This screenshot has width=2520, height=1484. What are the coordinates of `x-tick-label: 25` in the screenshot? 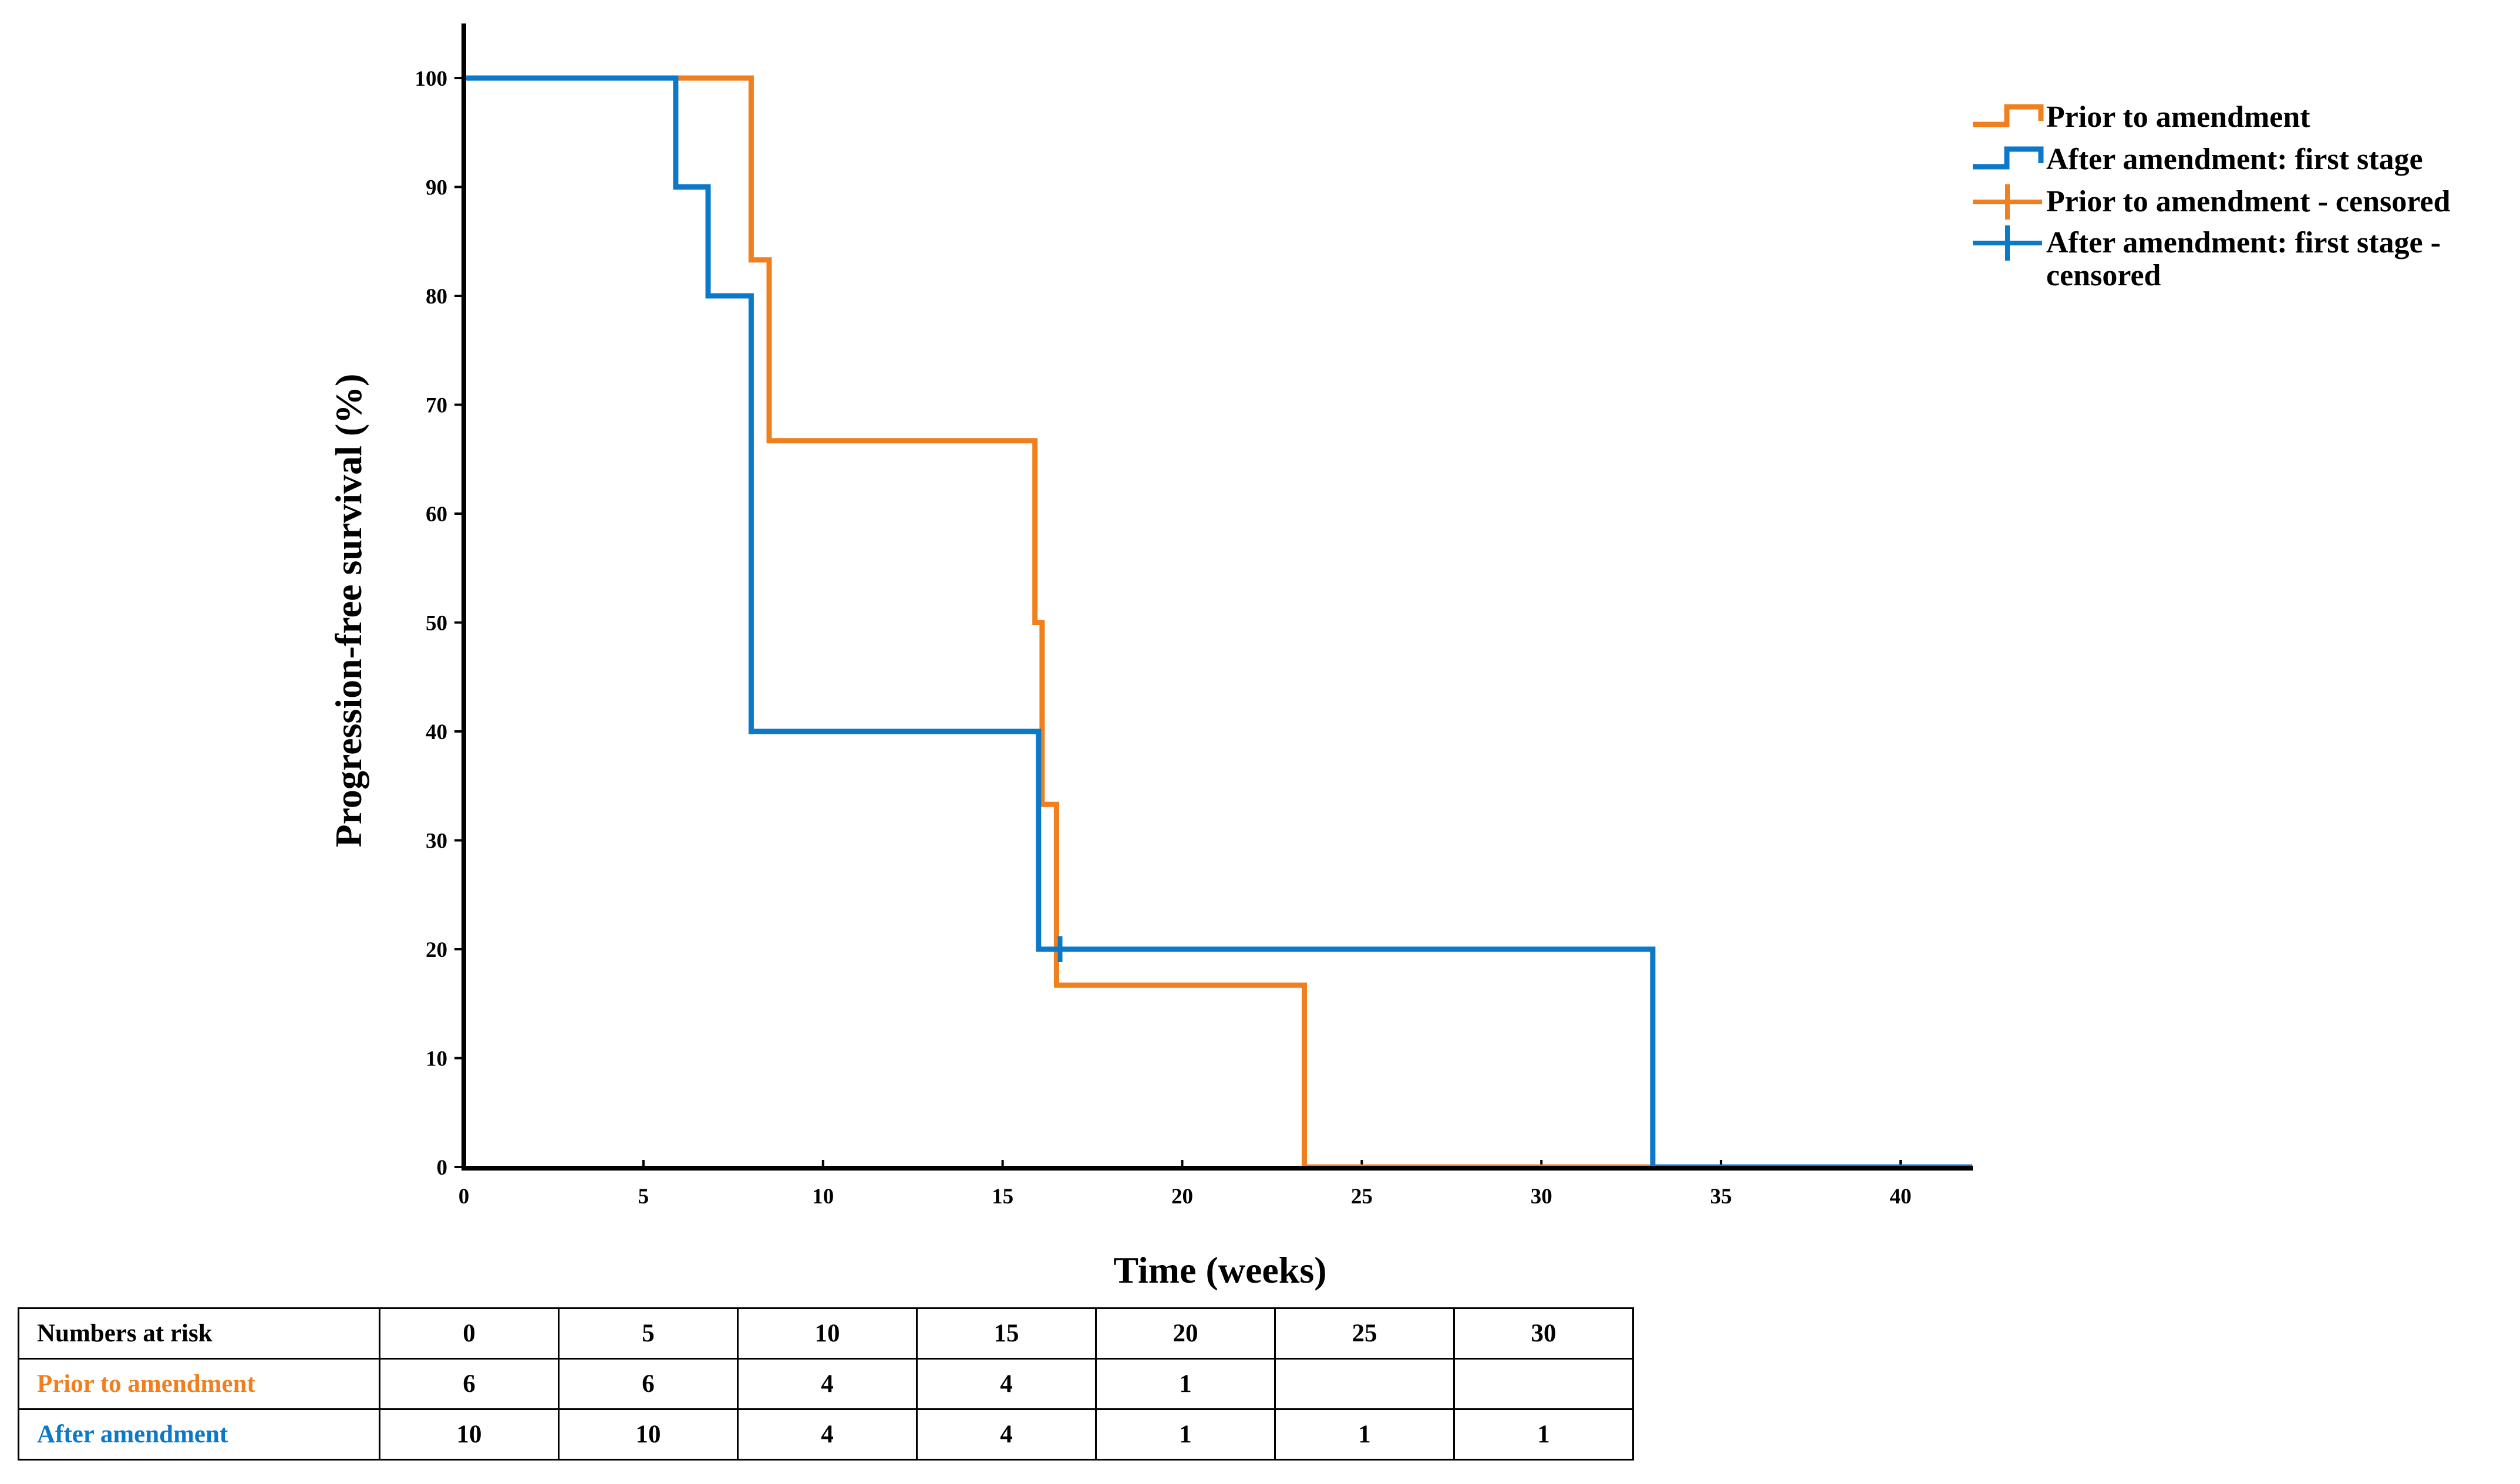 It's located at (1362, 1197).